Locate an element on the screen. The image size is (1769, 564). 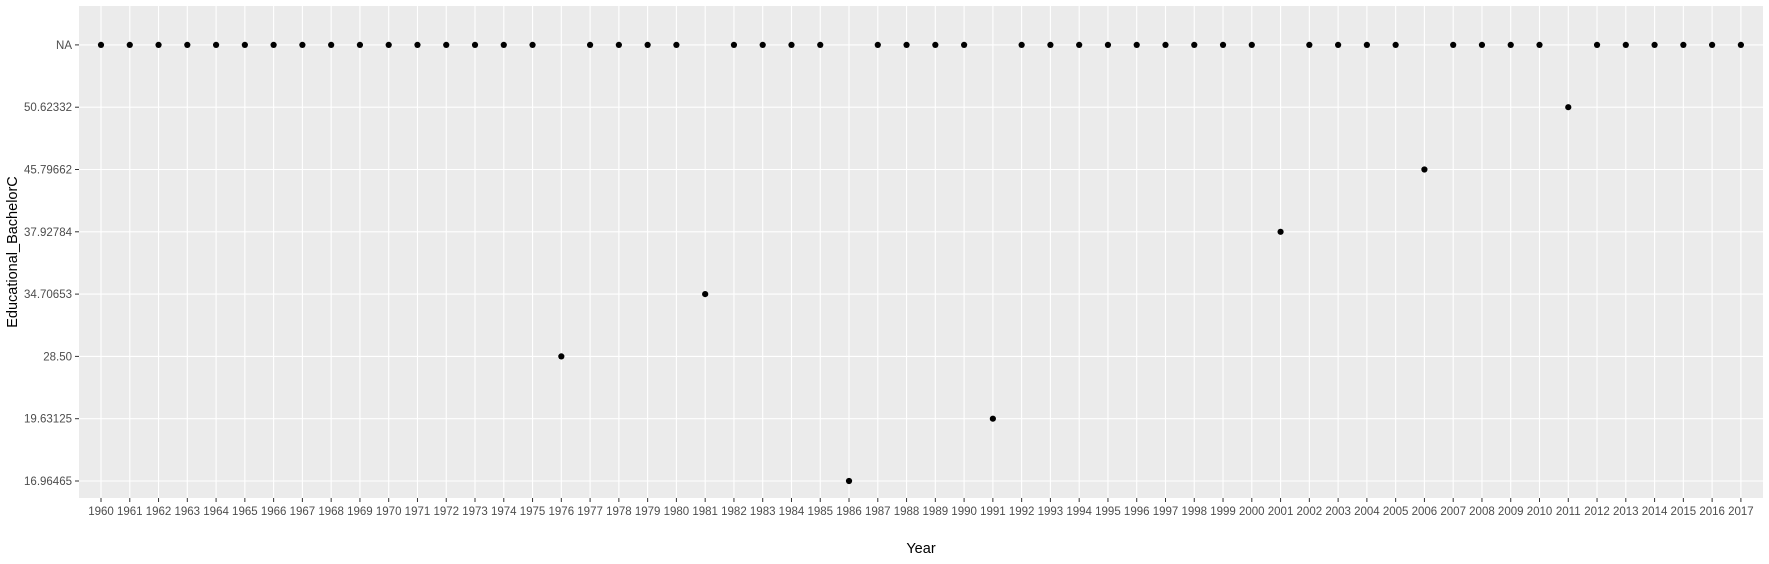
y-axis-title: Educational_BachelorC is located at coordinates (13, 252).